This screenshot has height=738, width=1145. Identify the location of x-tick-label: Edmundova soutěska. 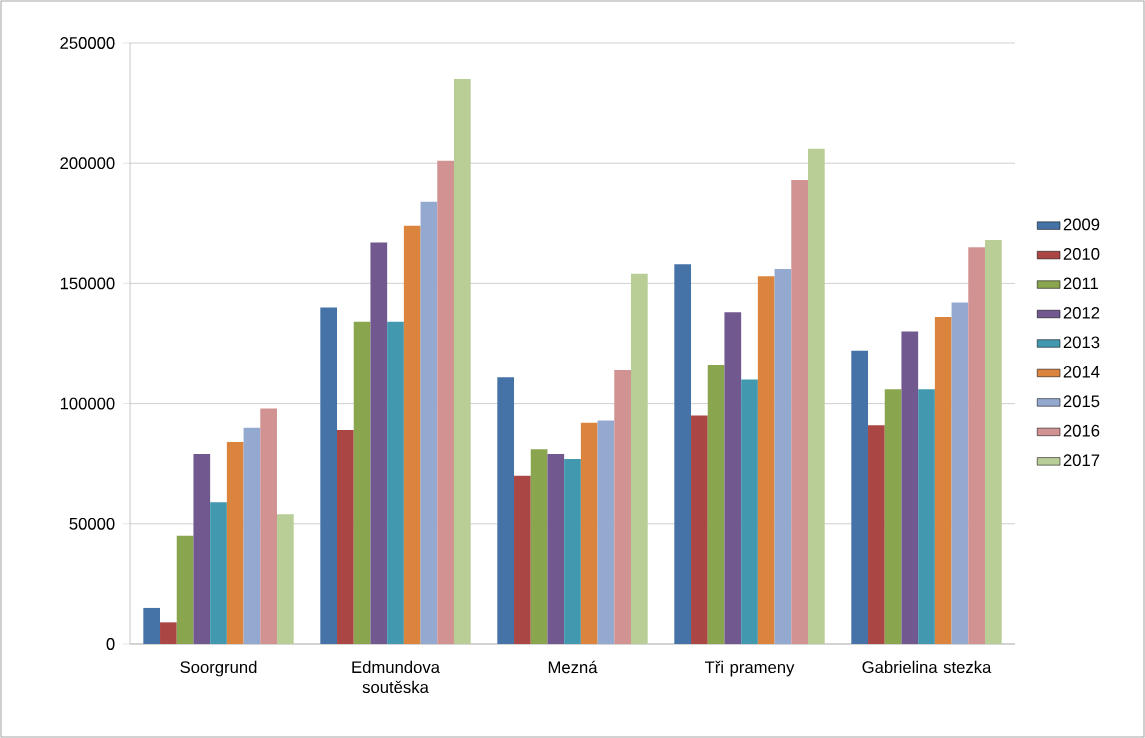
(396, 677).